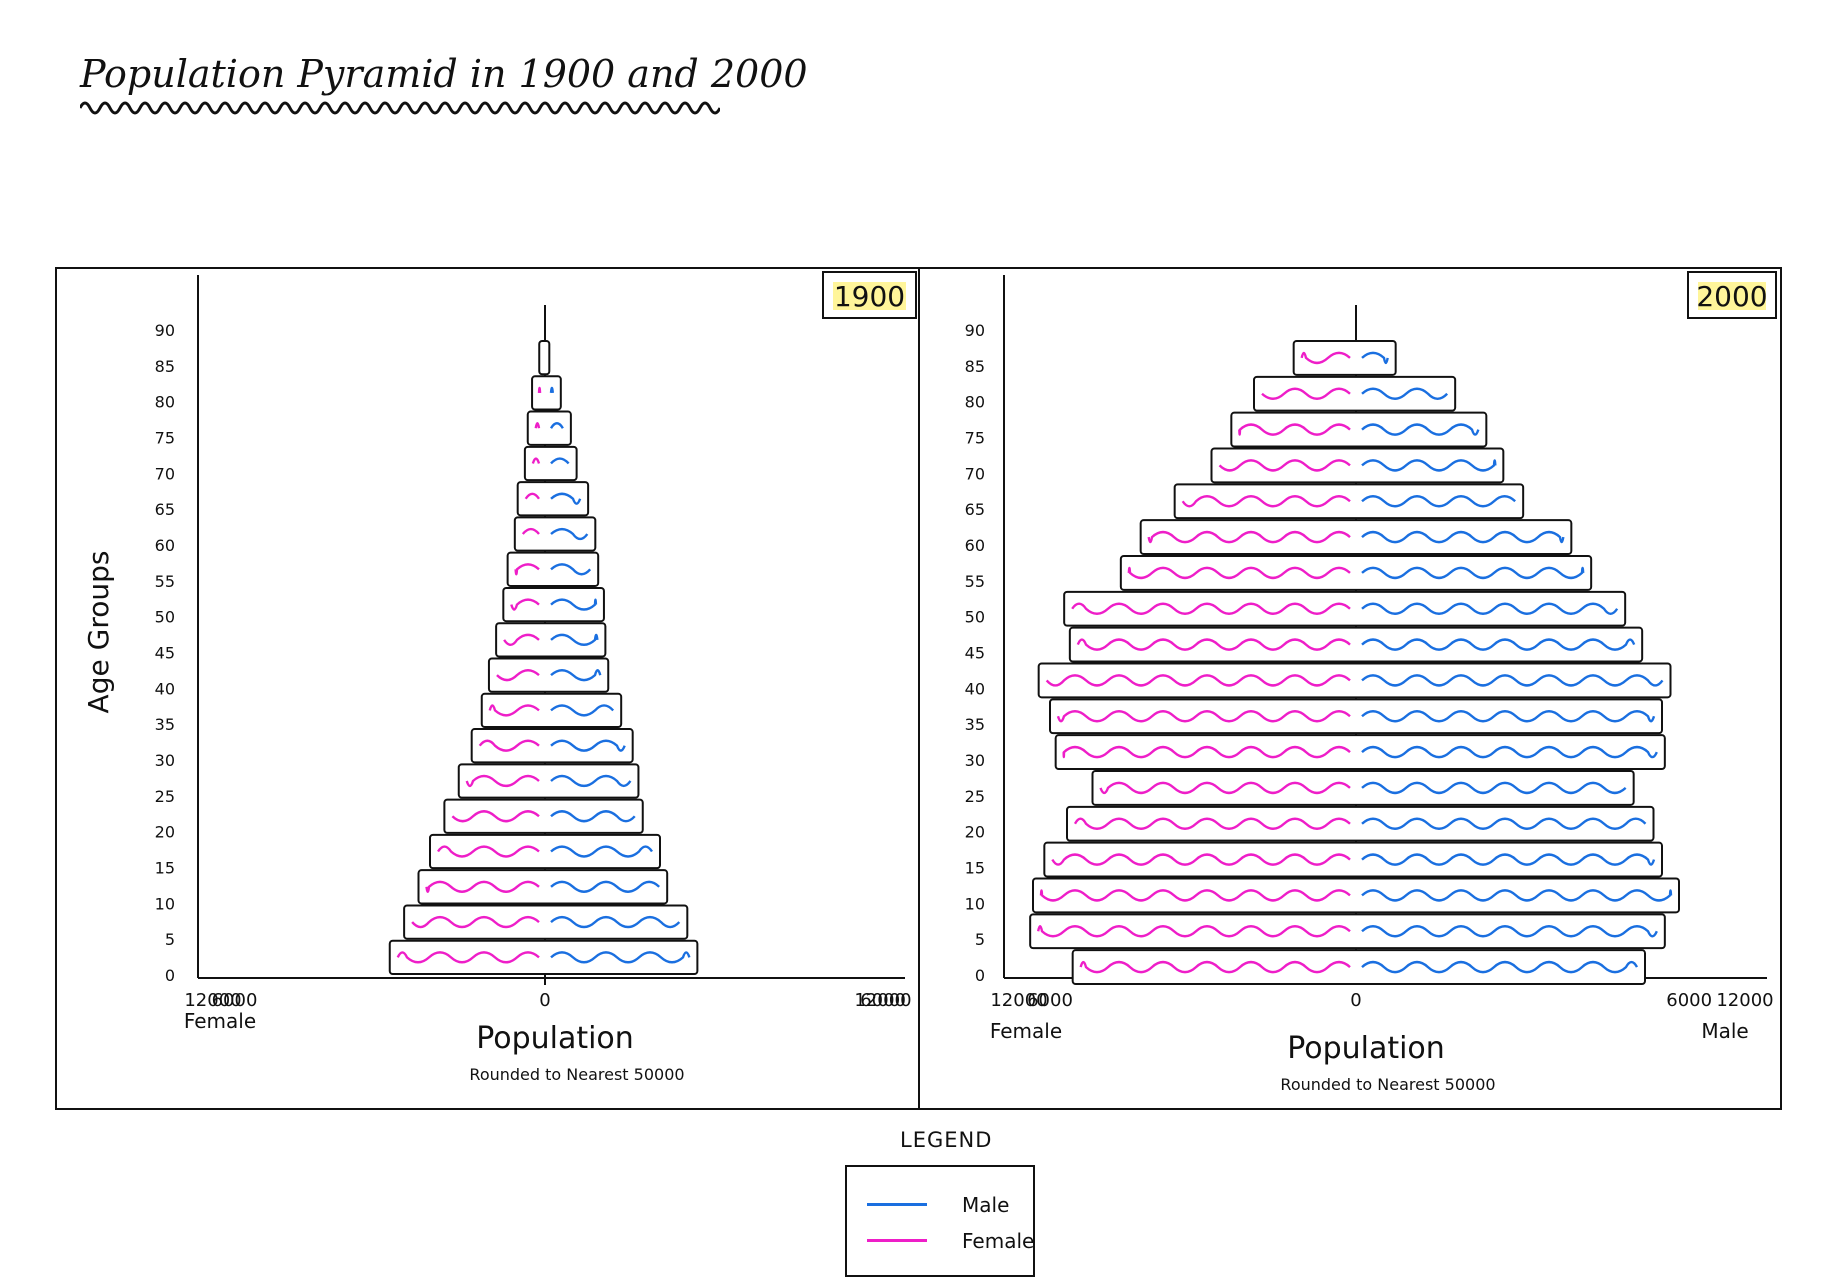 This screenshot has width=1831, height=1287. Describe the element at coordinates (975, 832) in the screenshot. I see `age-tick-label: 20` at that location.